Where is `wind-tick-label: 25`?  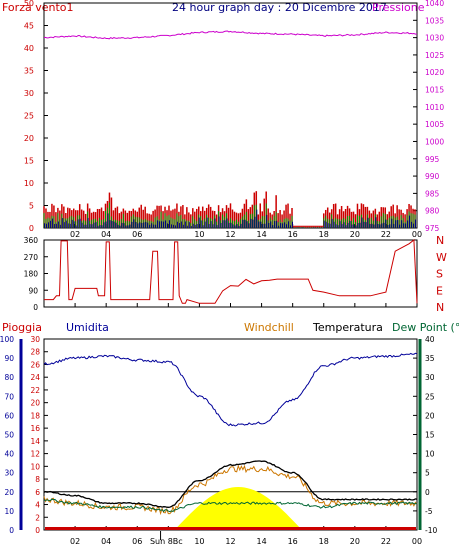 wind-tick-label: 25 is located at coordinates (29, 116).